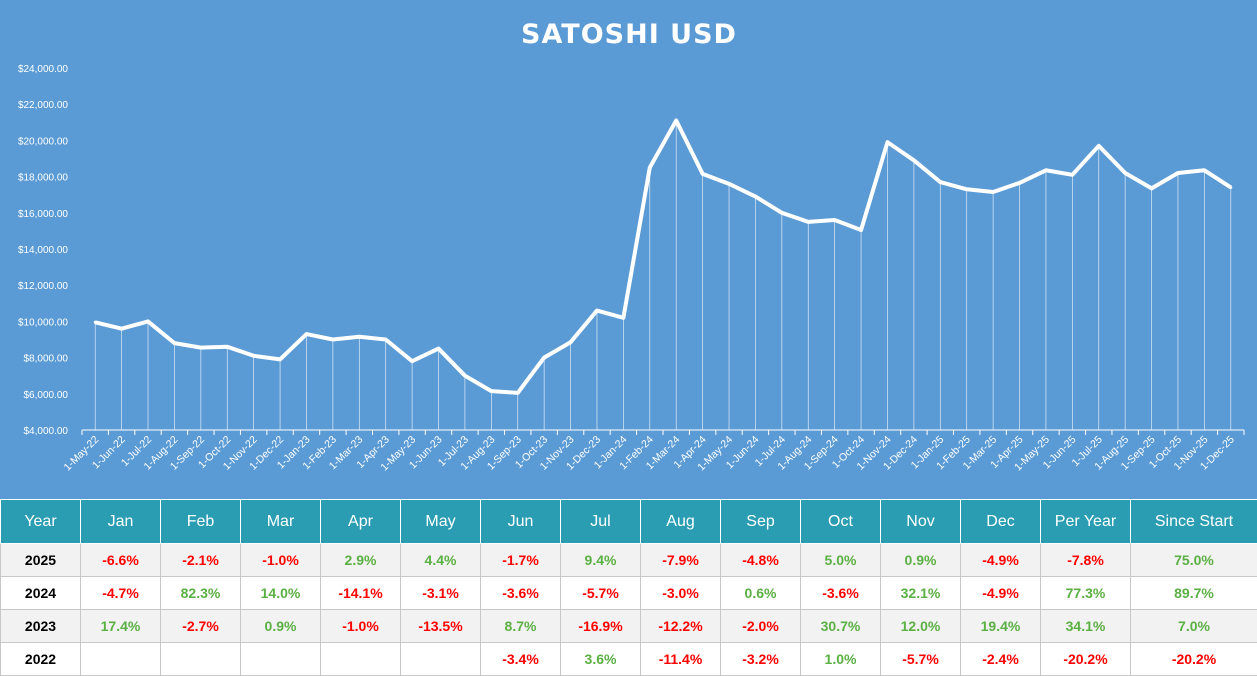  Describe the element at coordinates (41, 626) in the screenshot. I see `year-cell: 2023` at that location.